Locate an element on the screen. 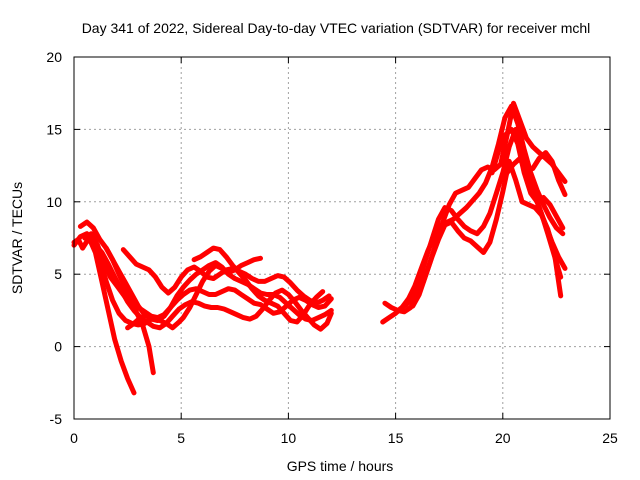 This screenshot has height=480, width=640. x-tick-label: 10 is located at coordinates (289, 438).